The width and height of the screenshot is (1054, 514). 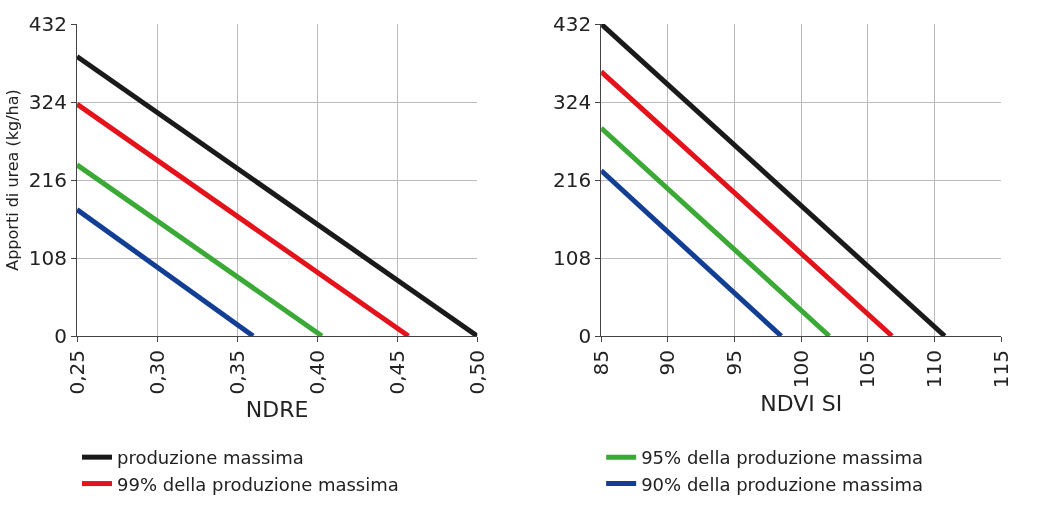 I want to click on x-axis-title: NDRE, so click(x=277, y=410).